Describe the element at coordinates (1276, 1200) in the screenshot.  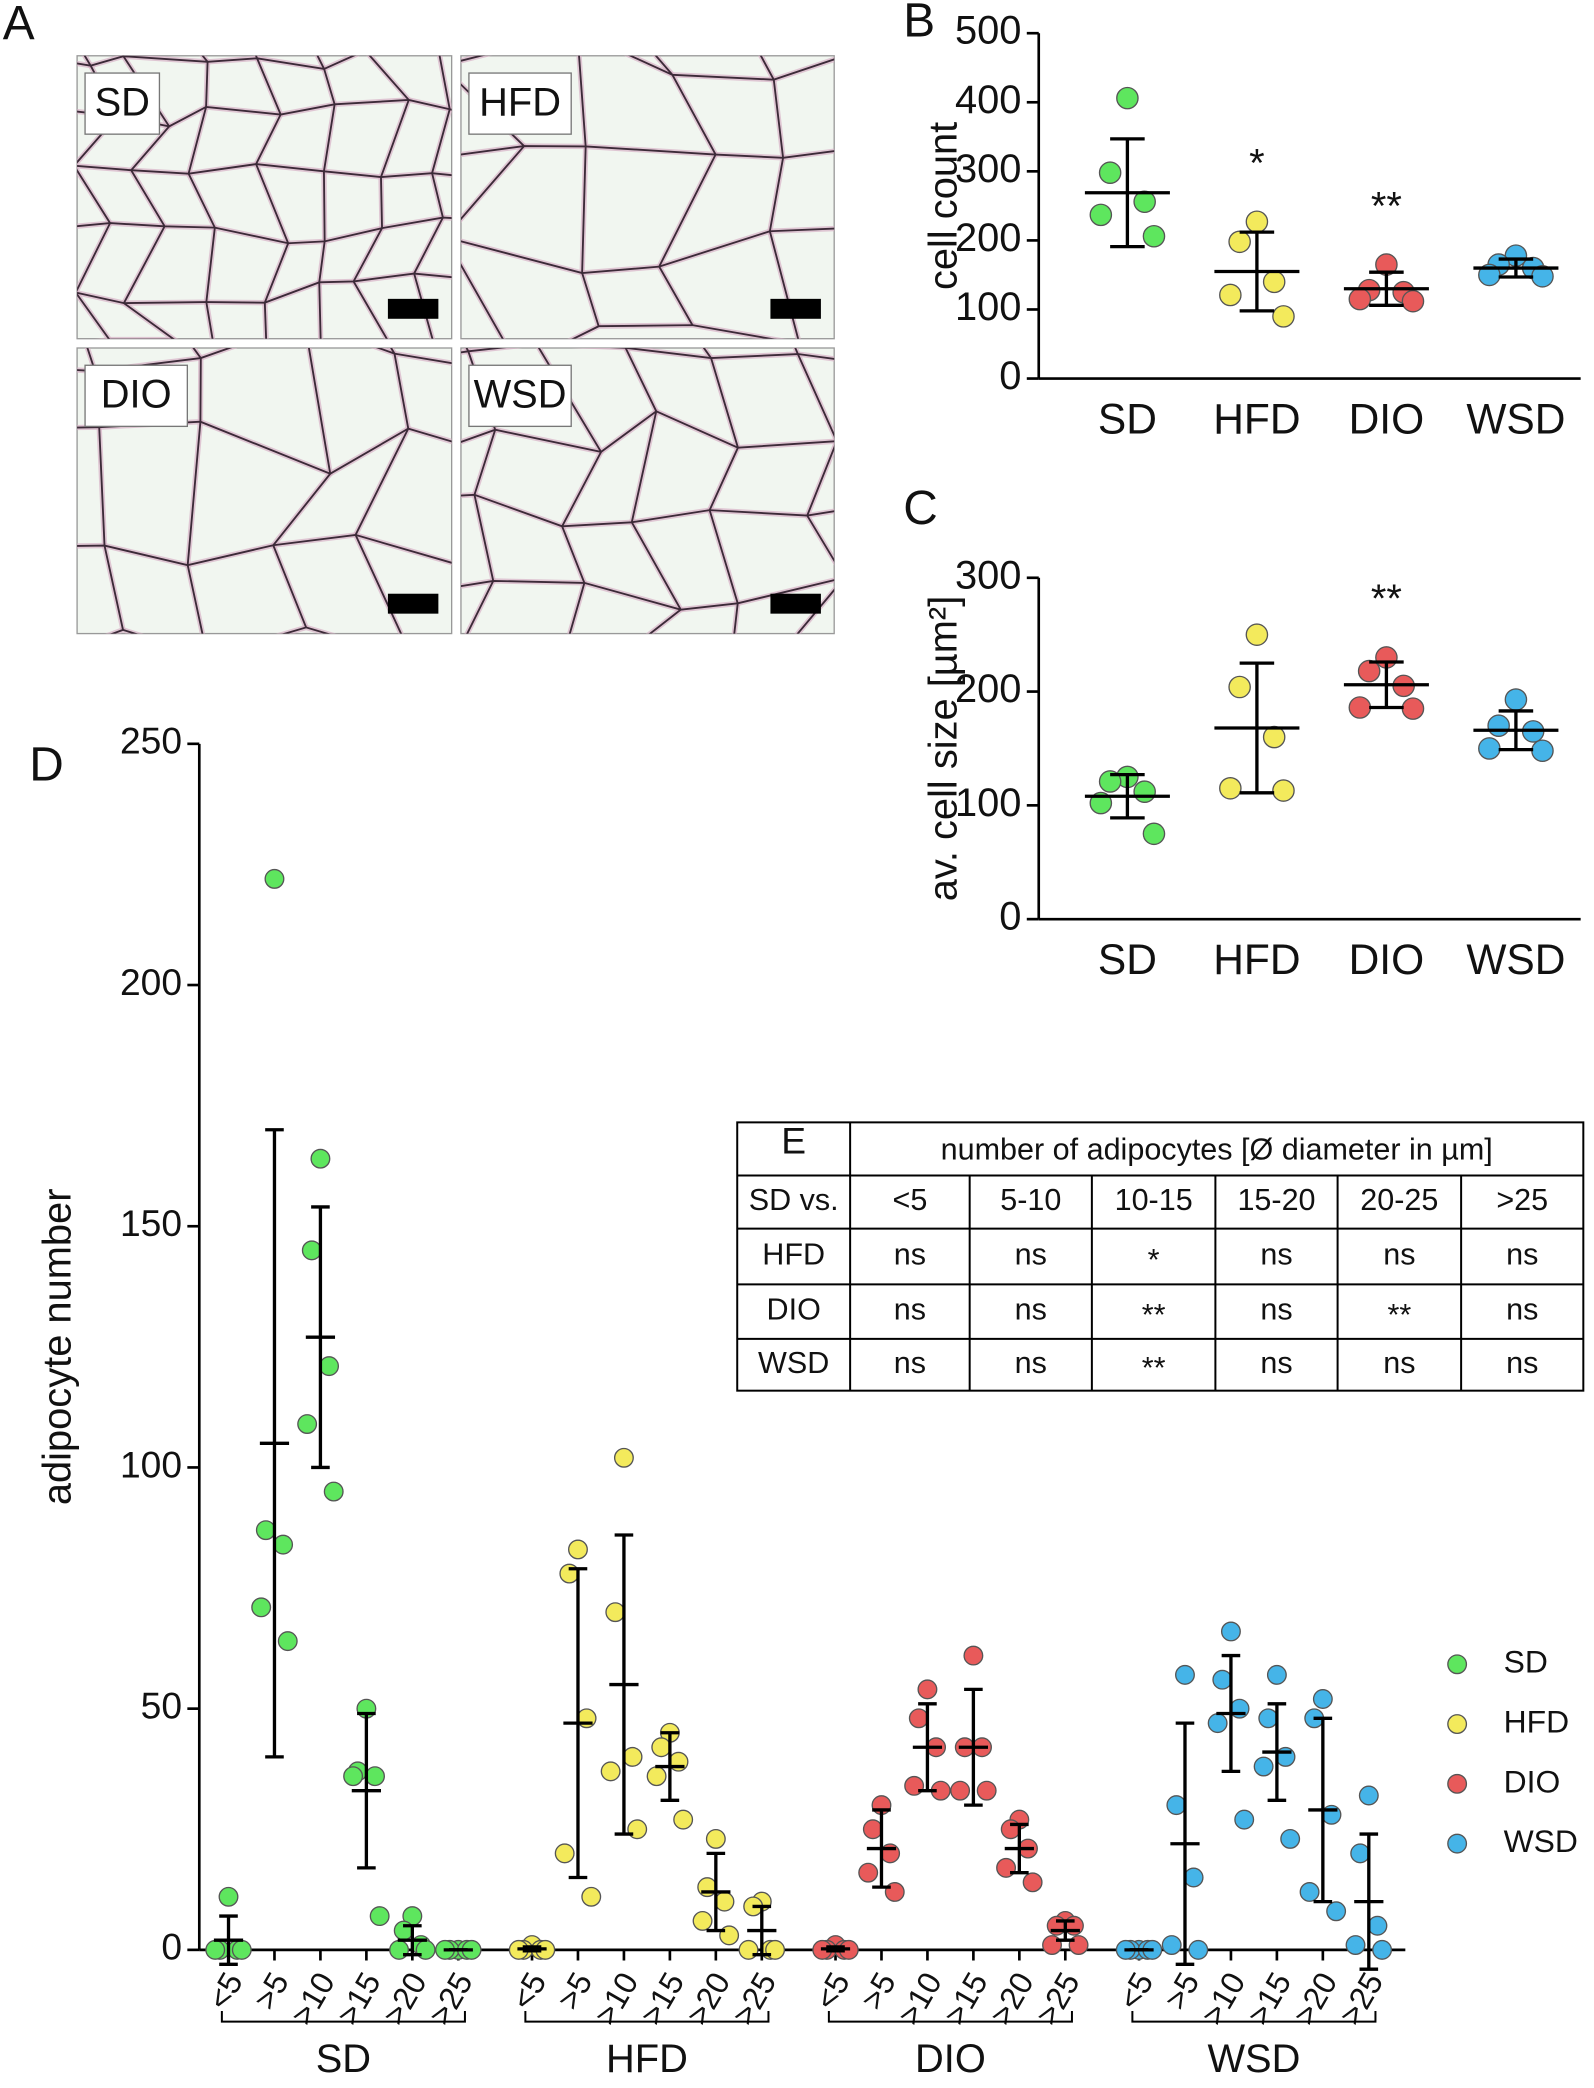
I see `table-header: 15-20` at that location.